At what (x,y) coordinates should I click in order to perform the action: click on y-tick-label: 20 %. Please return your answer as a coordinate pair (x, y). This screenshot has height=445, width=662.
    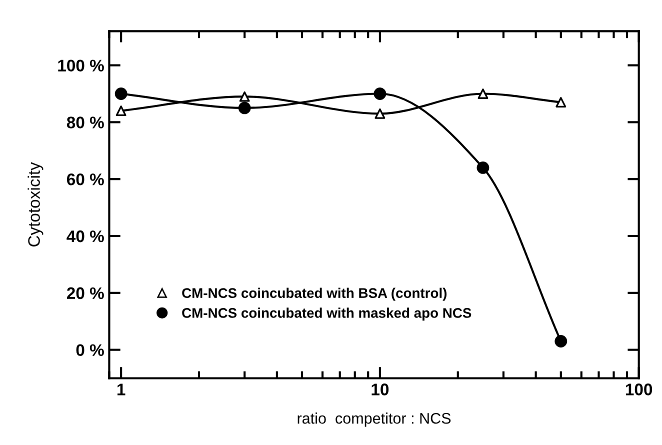
    Looking at the image, I should click on (85, 293).